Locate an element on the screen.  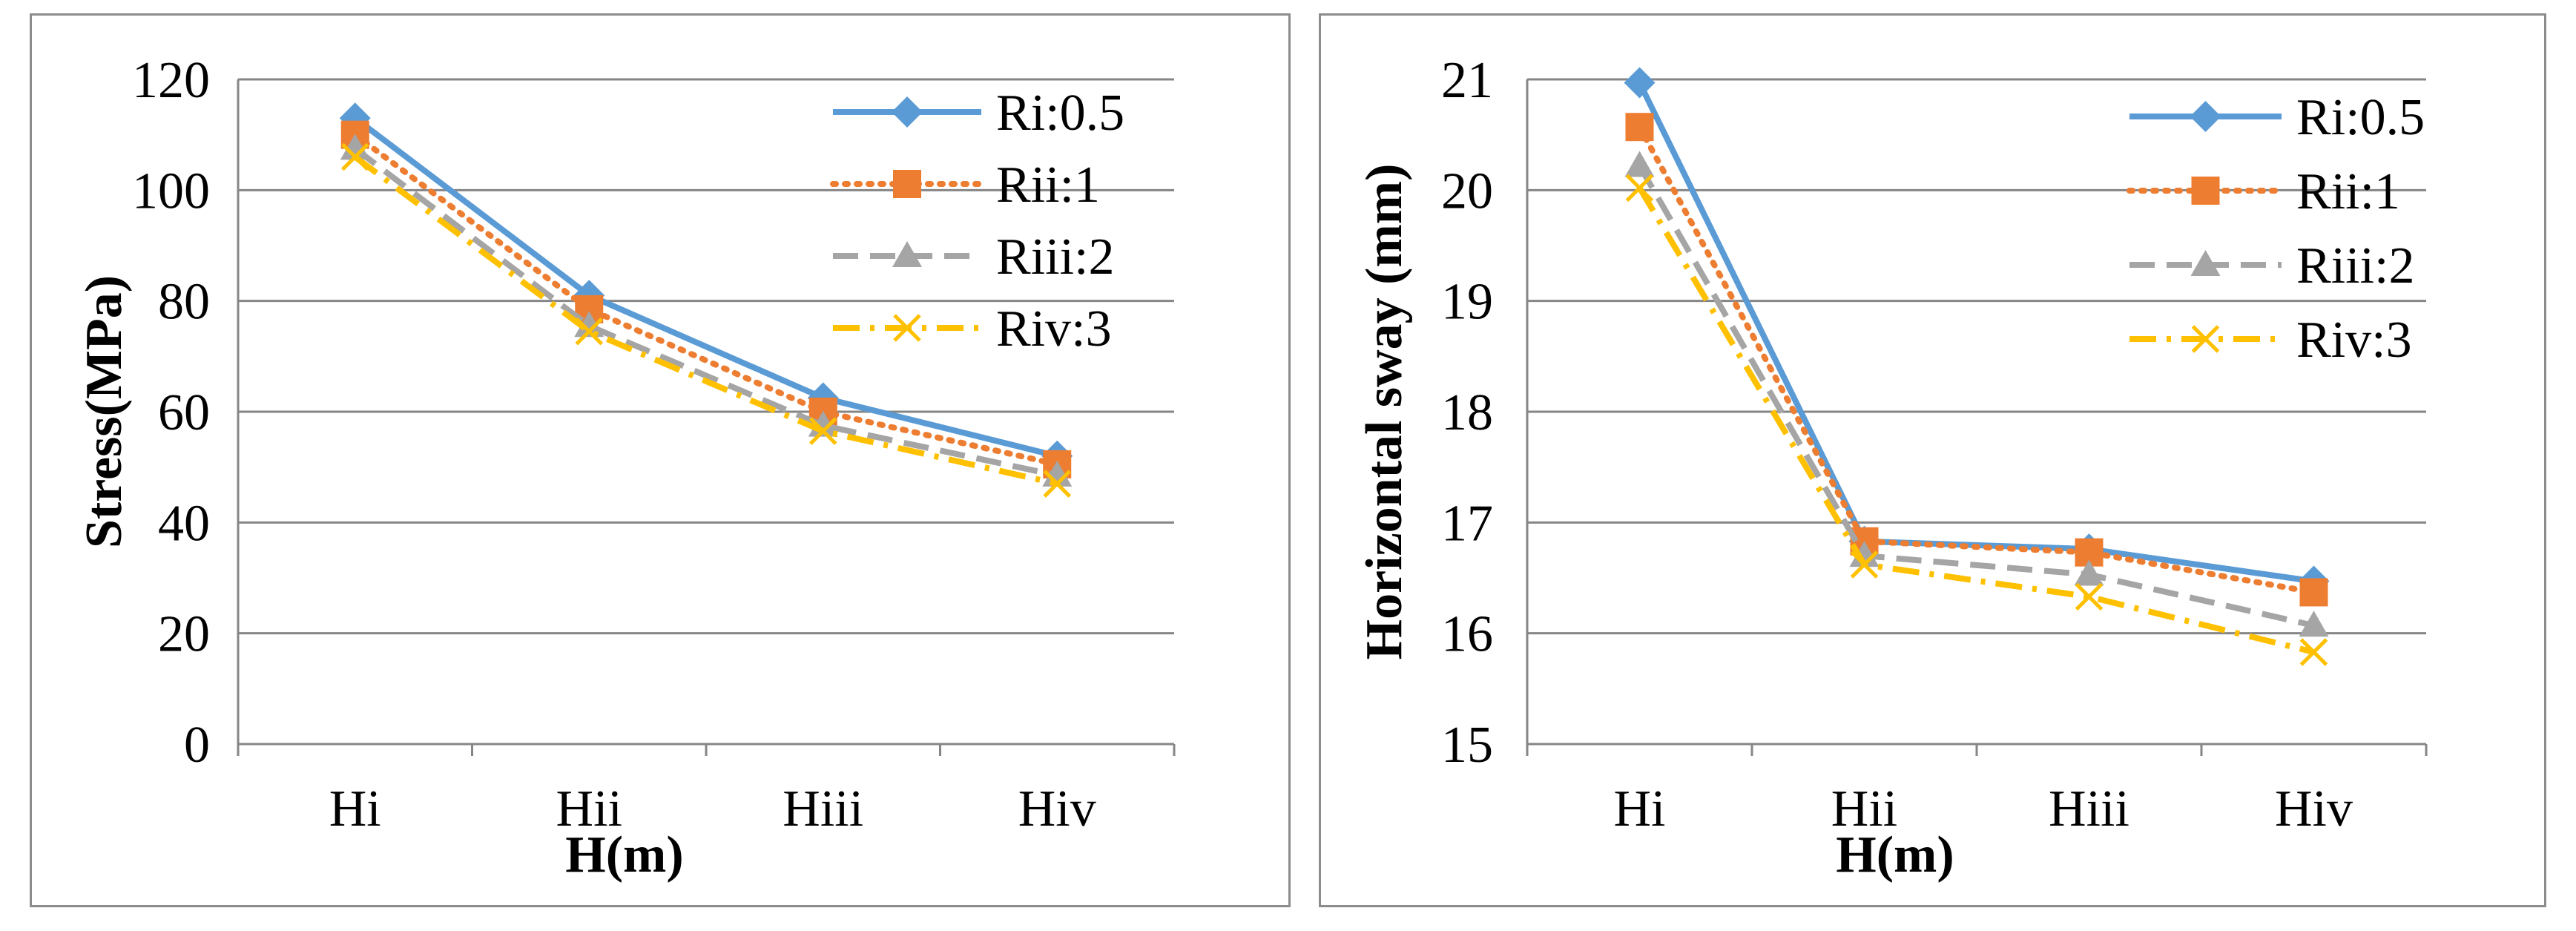
stress-series-riv-3-marker-hiv is located at coordinates (1058, 484).